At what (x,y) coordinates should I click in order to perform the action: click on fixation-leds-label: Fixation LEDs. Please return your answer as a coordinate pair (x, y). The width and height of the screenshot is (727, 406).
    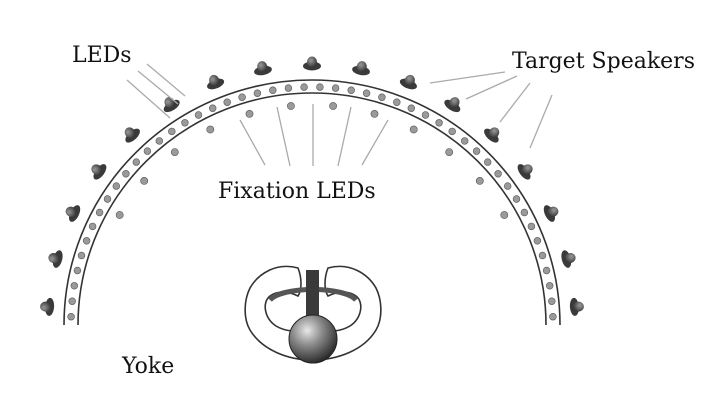
    Looking at the image, I should click on (297, 191).